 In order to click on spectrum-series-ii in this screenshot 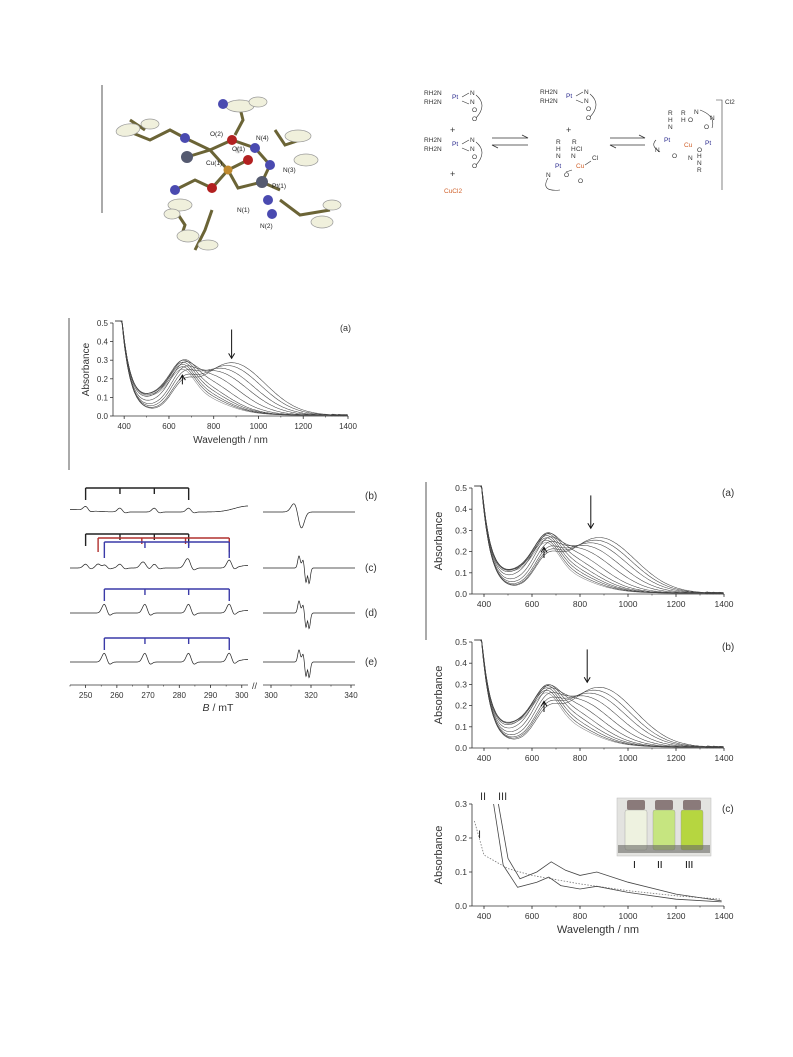, I will do `click(607, 853)`.